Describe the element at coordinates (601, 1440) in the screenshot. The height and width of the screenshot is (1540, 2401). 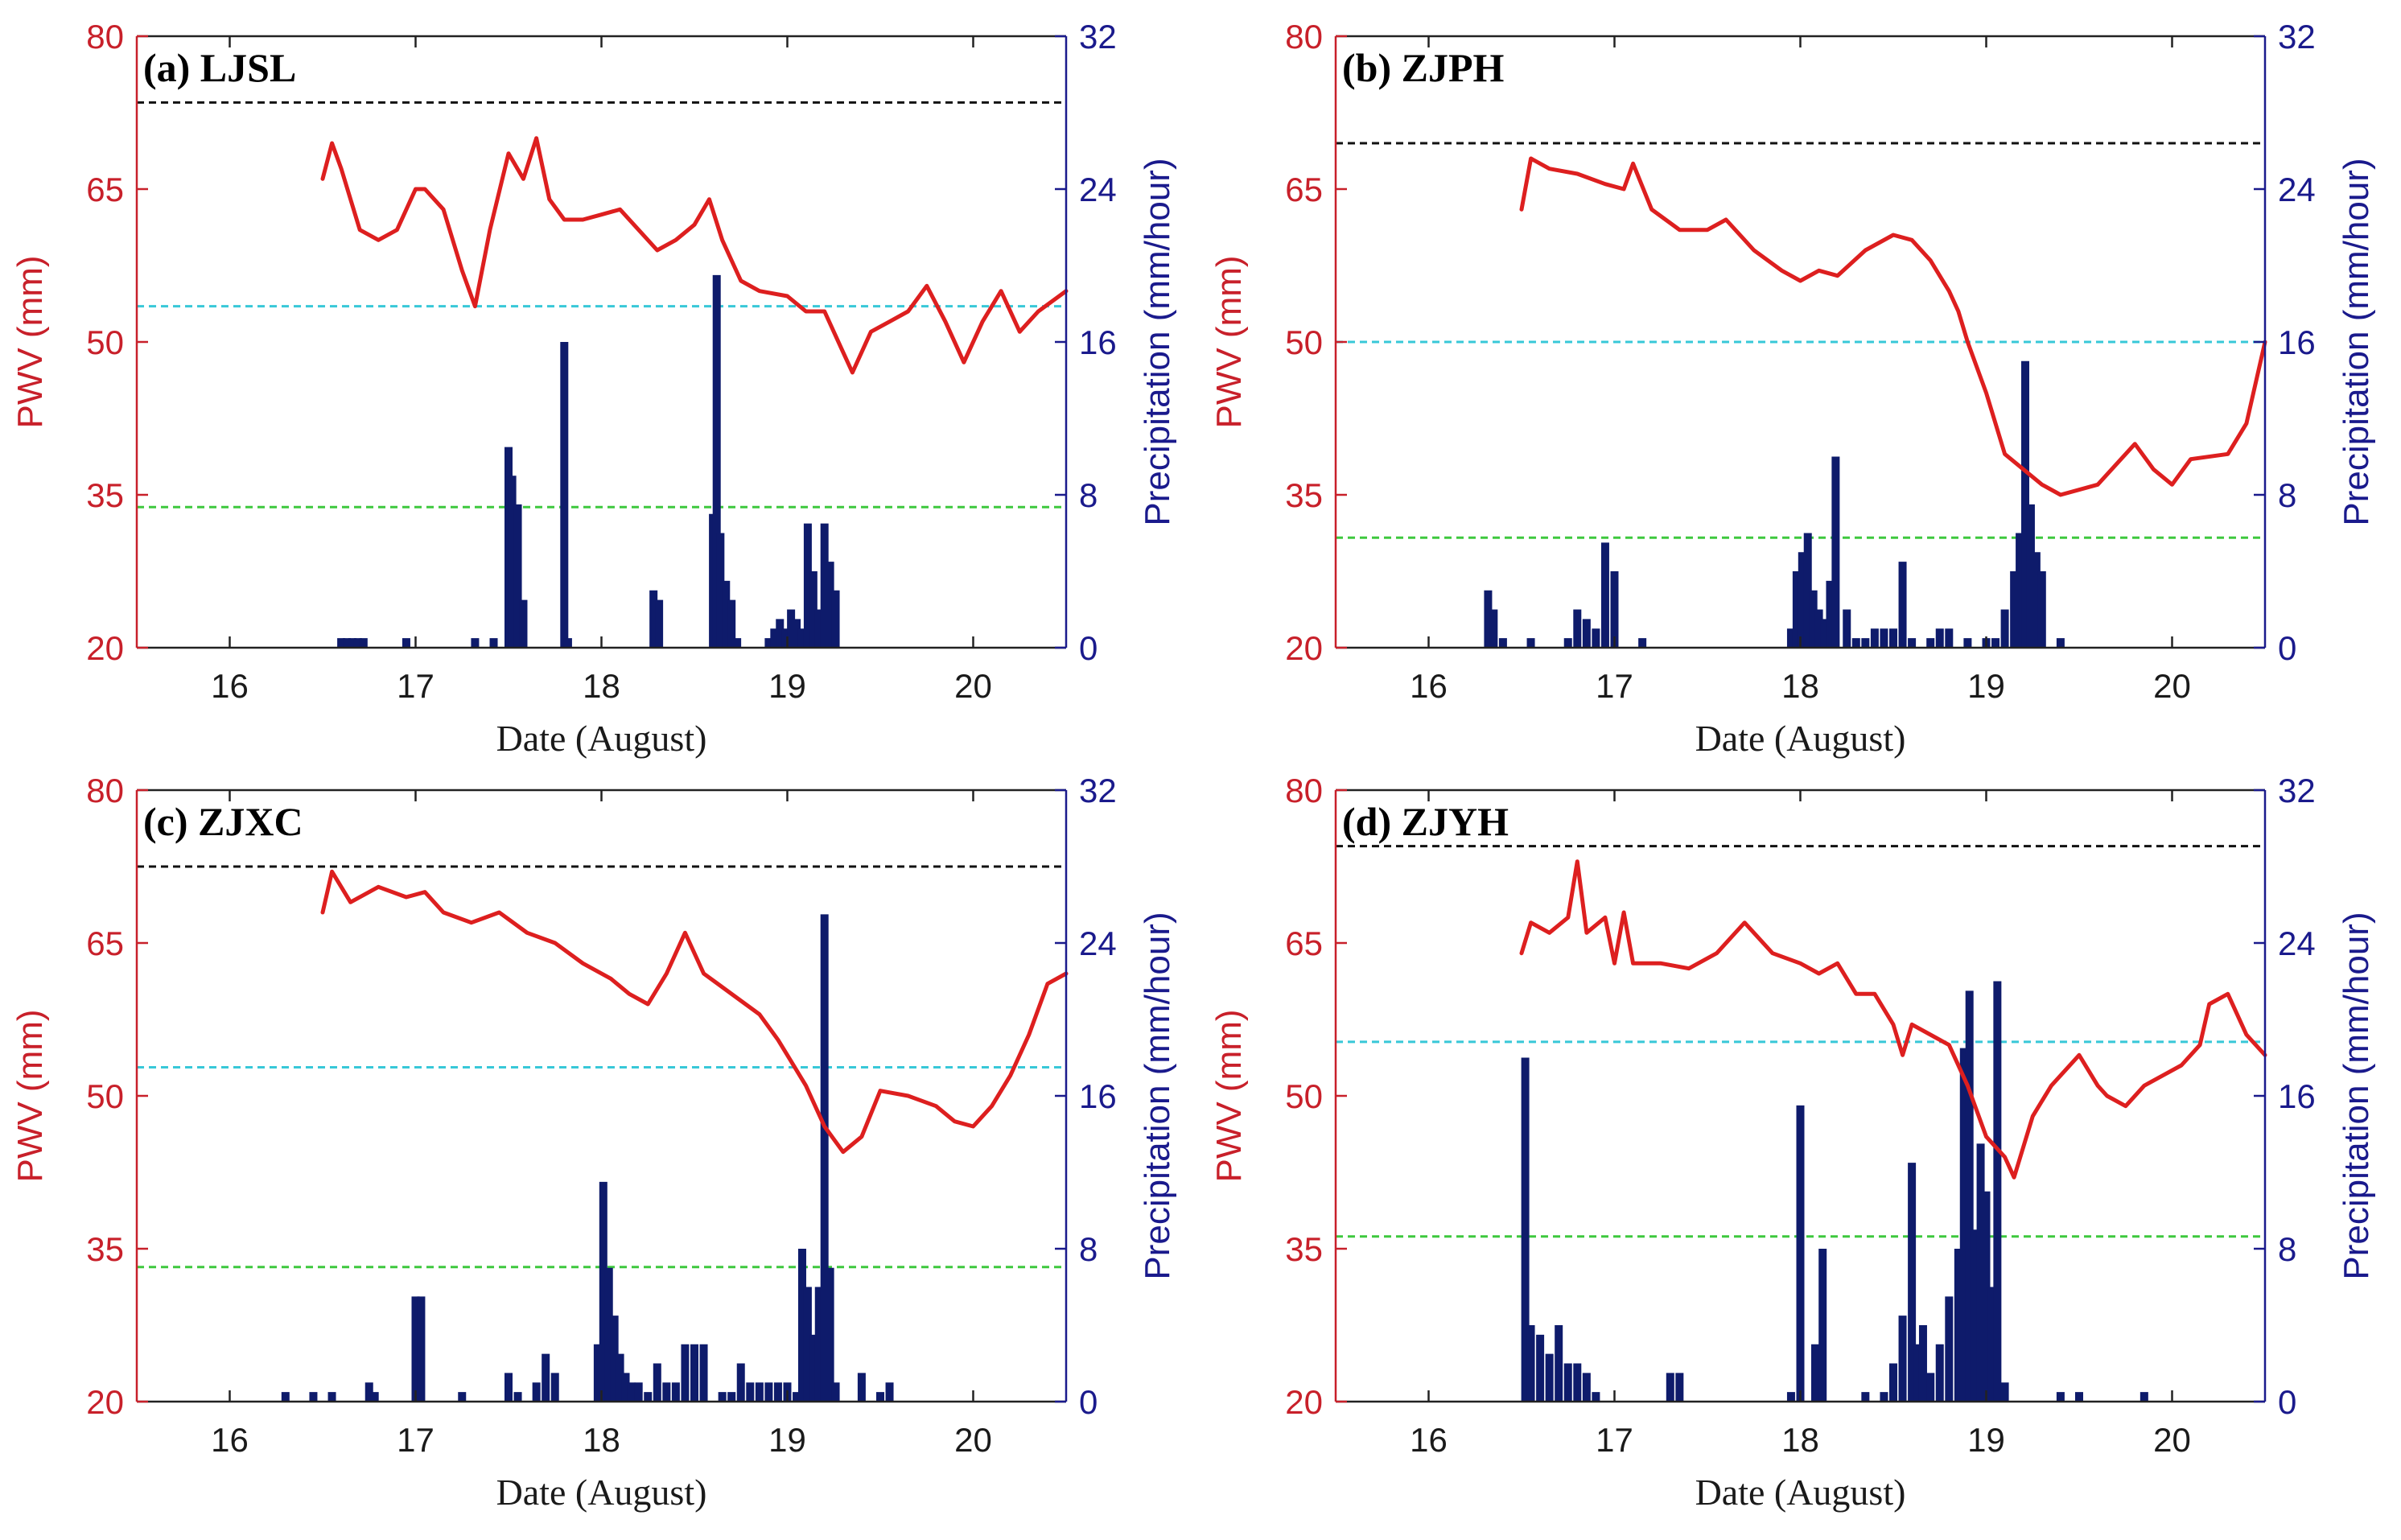
I see `x-tick-label: 18` at that location.